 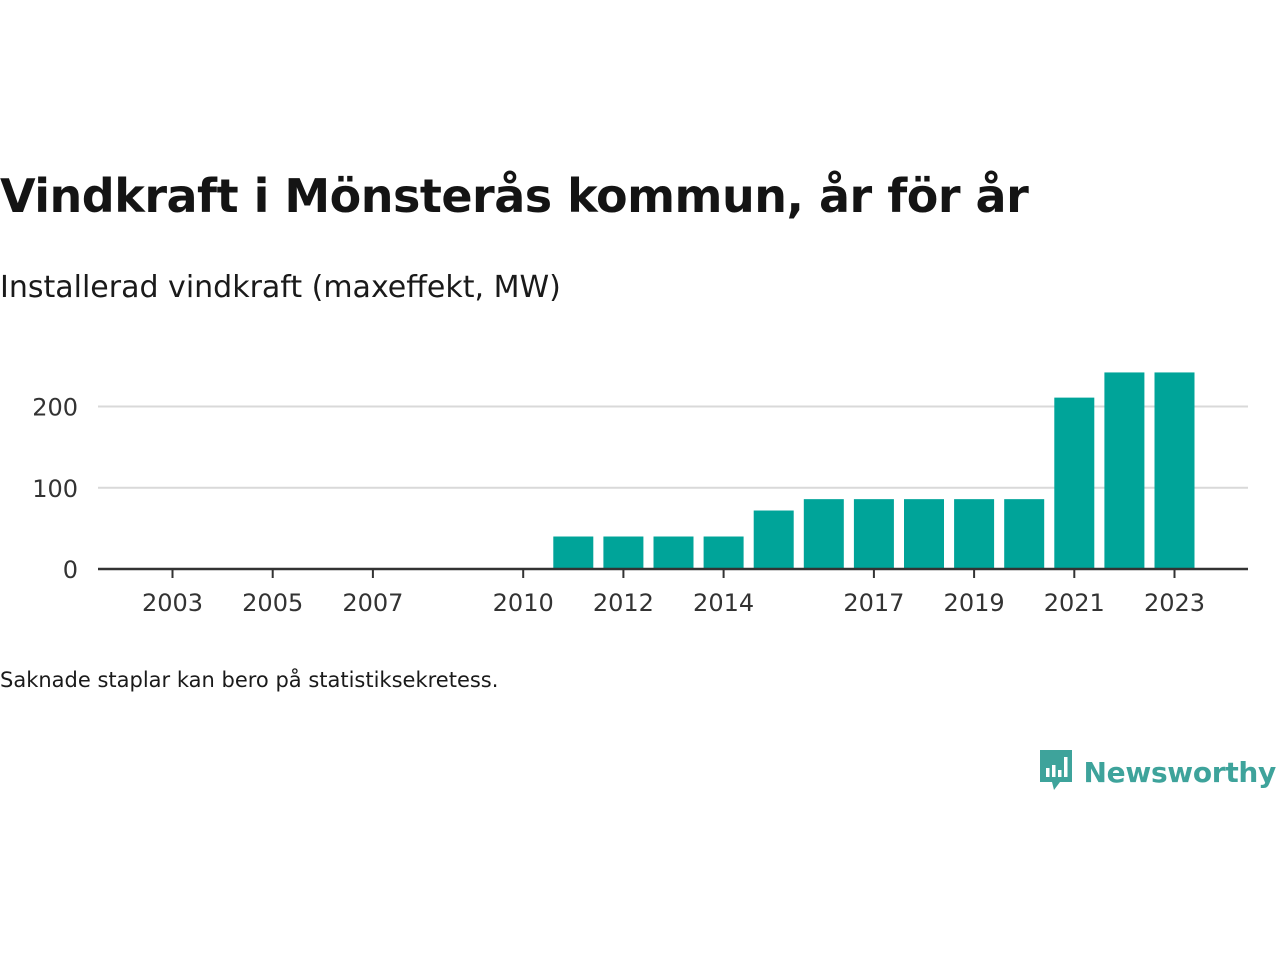 I want to click on bar-2020, so click(x=1024, y=534).